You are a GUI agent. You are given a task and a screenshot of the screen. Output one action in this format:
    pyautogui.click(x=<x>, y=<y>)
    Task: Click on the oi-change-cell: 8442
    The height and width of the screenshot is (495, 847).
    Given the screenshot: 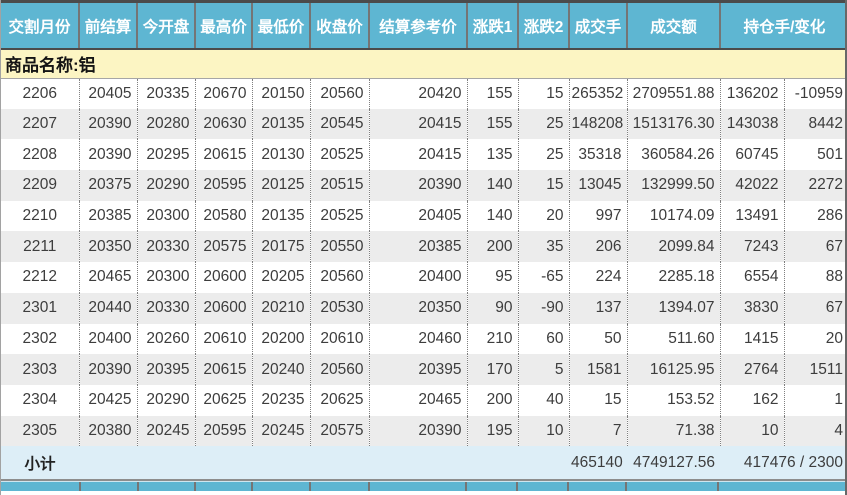 What is the action you would take?
    pyautogui.click(x=814, y=124)
    